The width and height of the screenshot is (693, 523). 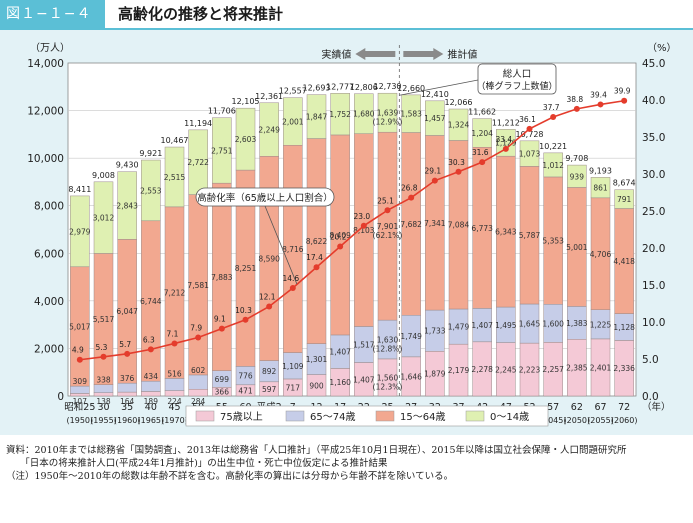 I want to click on segment-value-label: 1,733, so click(x=435, y=331).